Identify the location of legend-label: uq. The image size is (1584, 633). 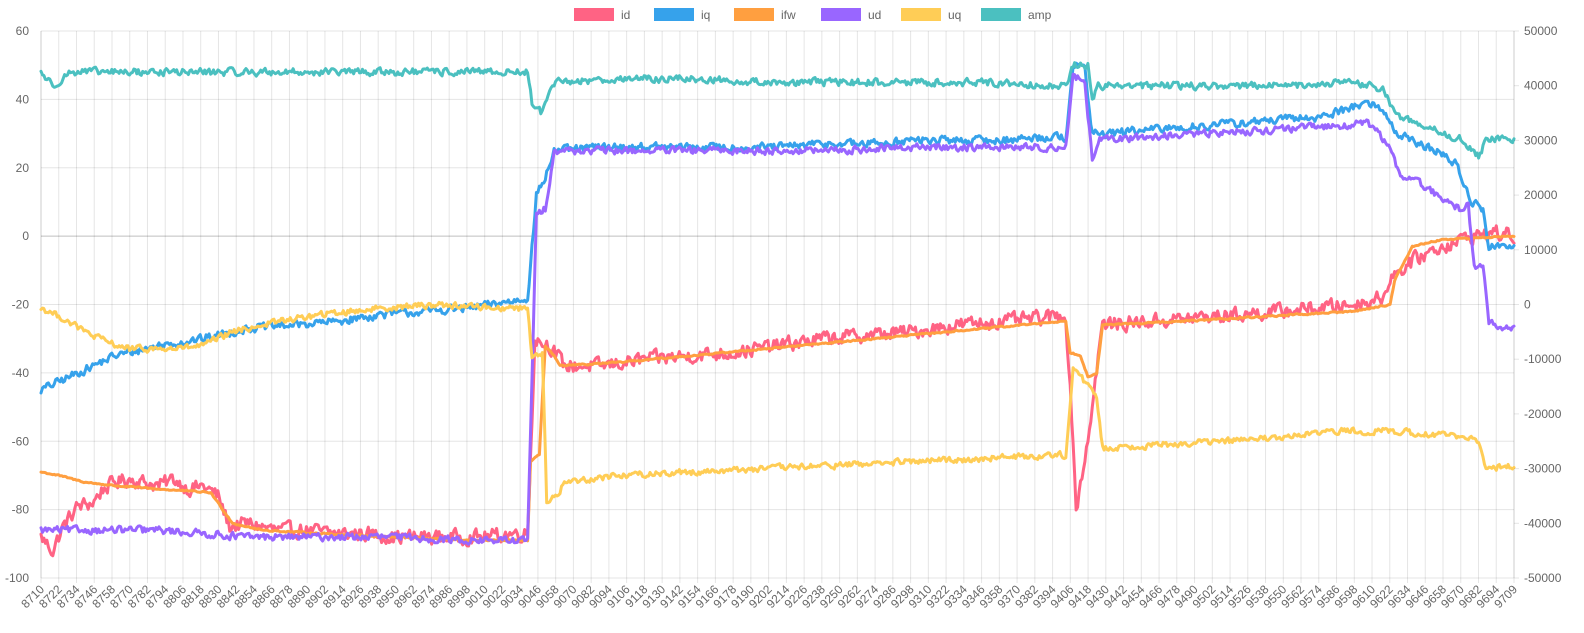
(954, 15).